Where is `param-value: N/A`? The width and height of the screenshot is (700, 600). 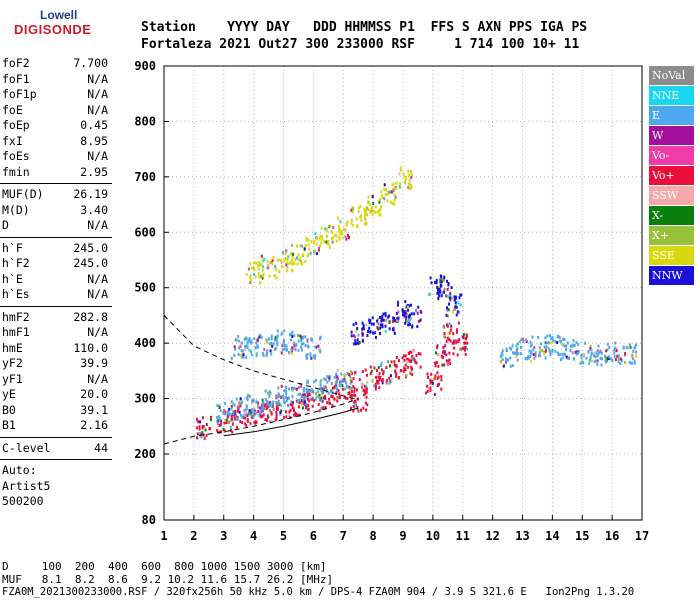 param-value: N/A is located at coordinates (97, 378).